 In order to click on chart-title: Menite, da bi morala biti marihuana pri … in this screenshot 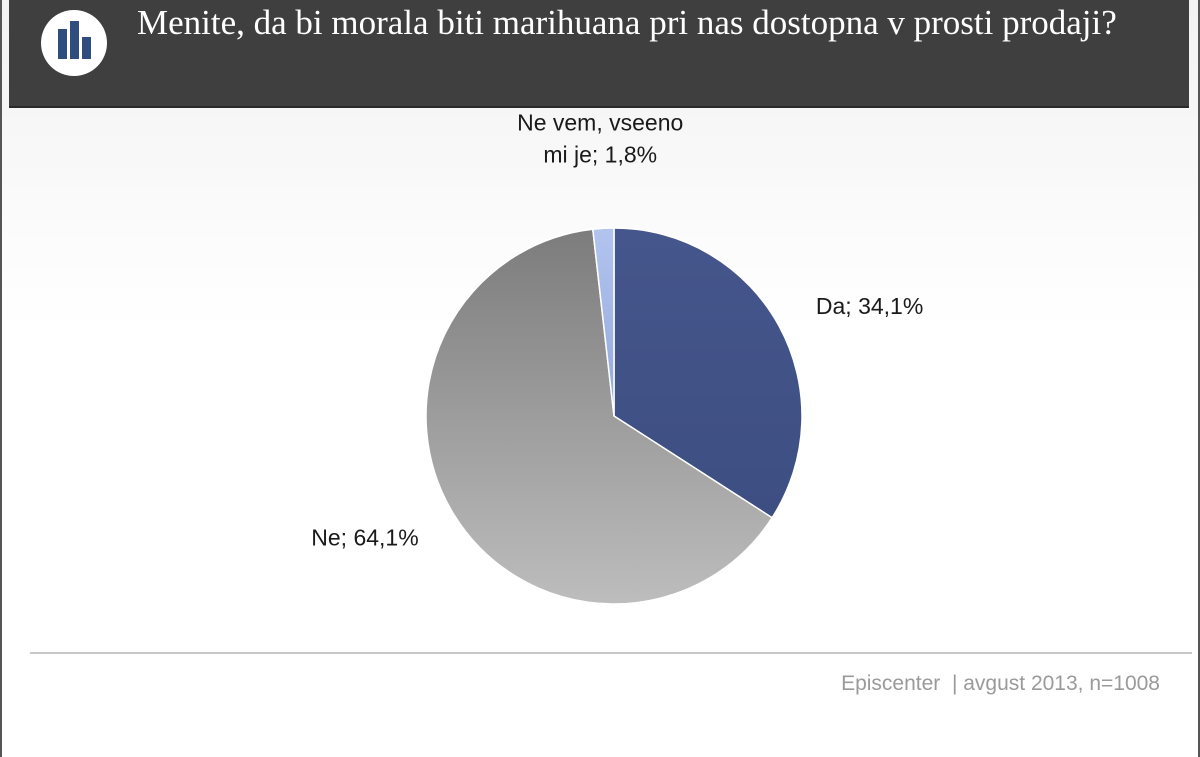, I will do `click(627, 22)`.